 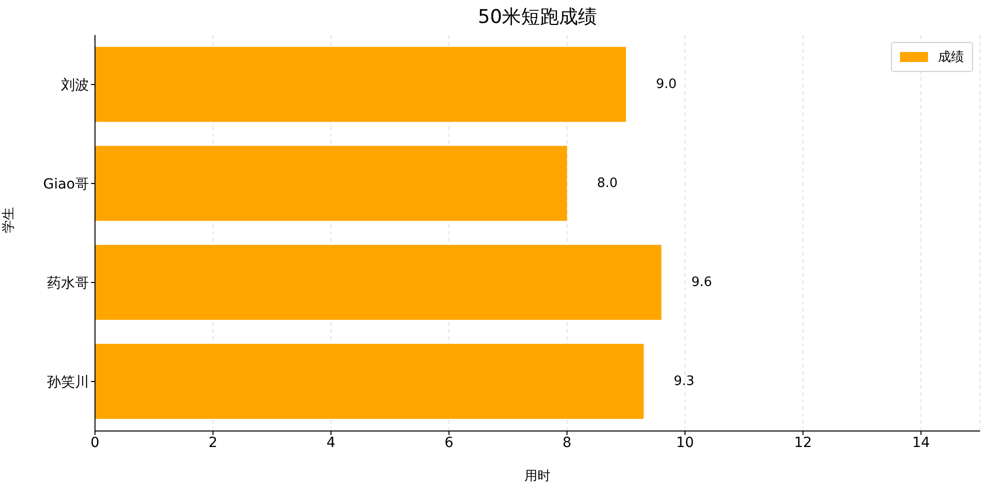 What do you see at coordinates (9, 220) in the screenshot?
I see `y-axis-title: 学生` at bounding box center [9, 220].